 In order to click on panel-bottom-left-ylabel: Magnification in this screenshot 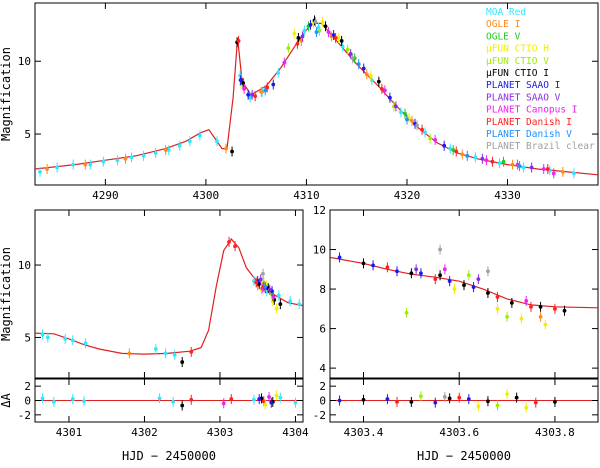, I will do `click(6, 294)`.